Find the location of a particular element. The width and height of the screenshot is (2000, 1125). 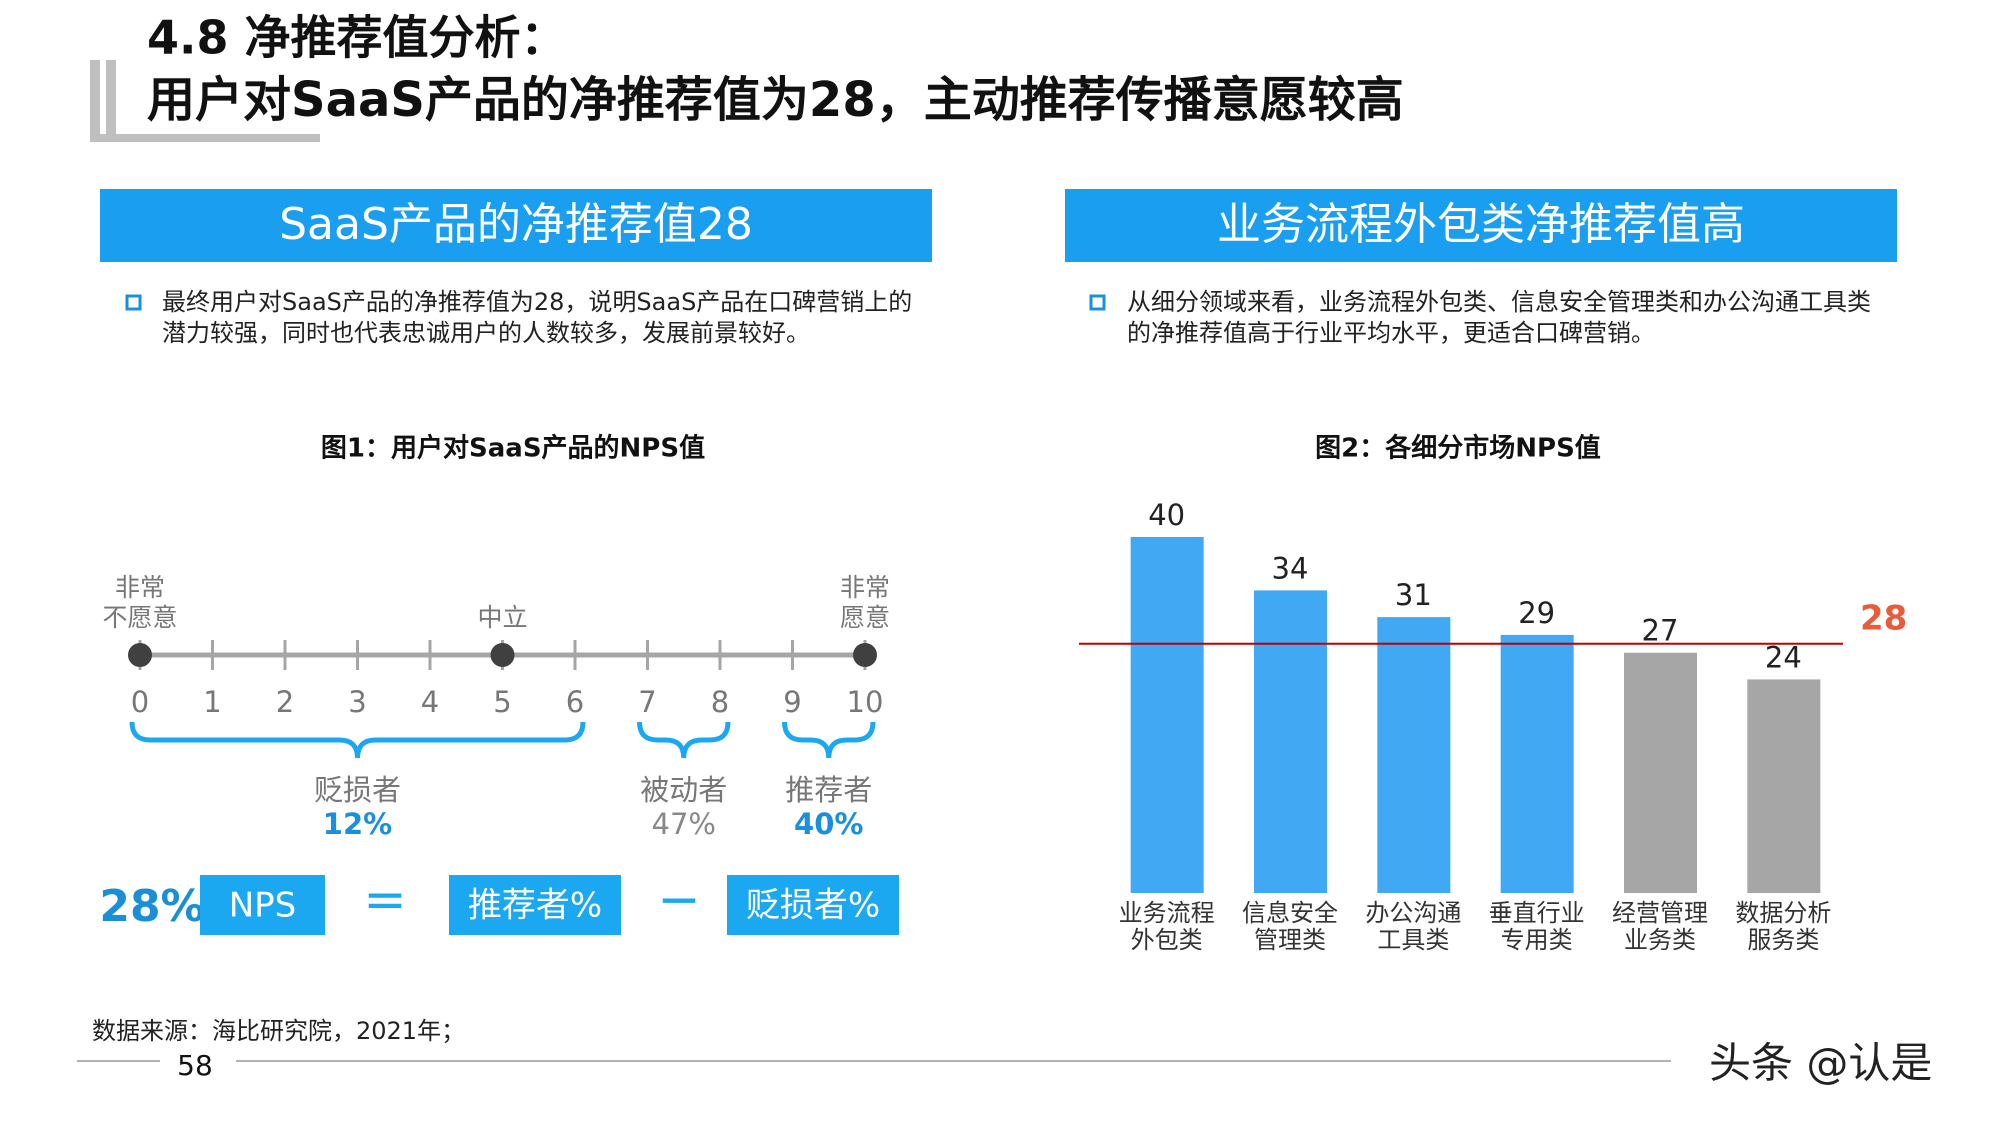

x-tick-label: 经营管理业务类 is located at coordinates (1660, 926).